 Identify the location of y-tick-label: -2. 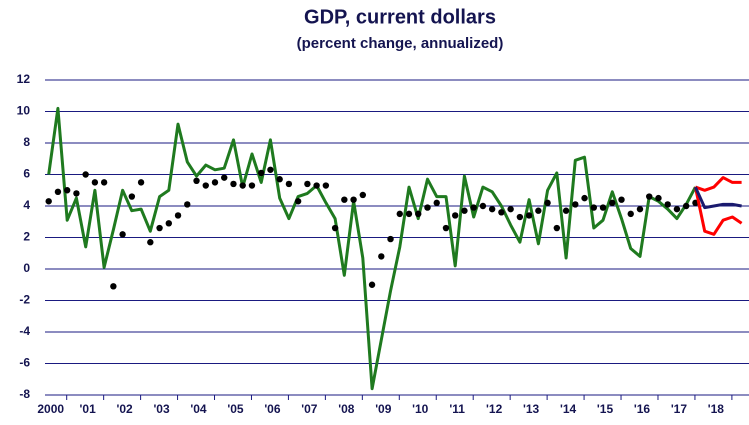
(24, 300).